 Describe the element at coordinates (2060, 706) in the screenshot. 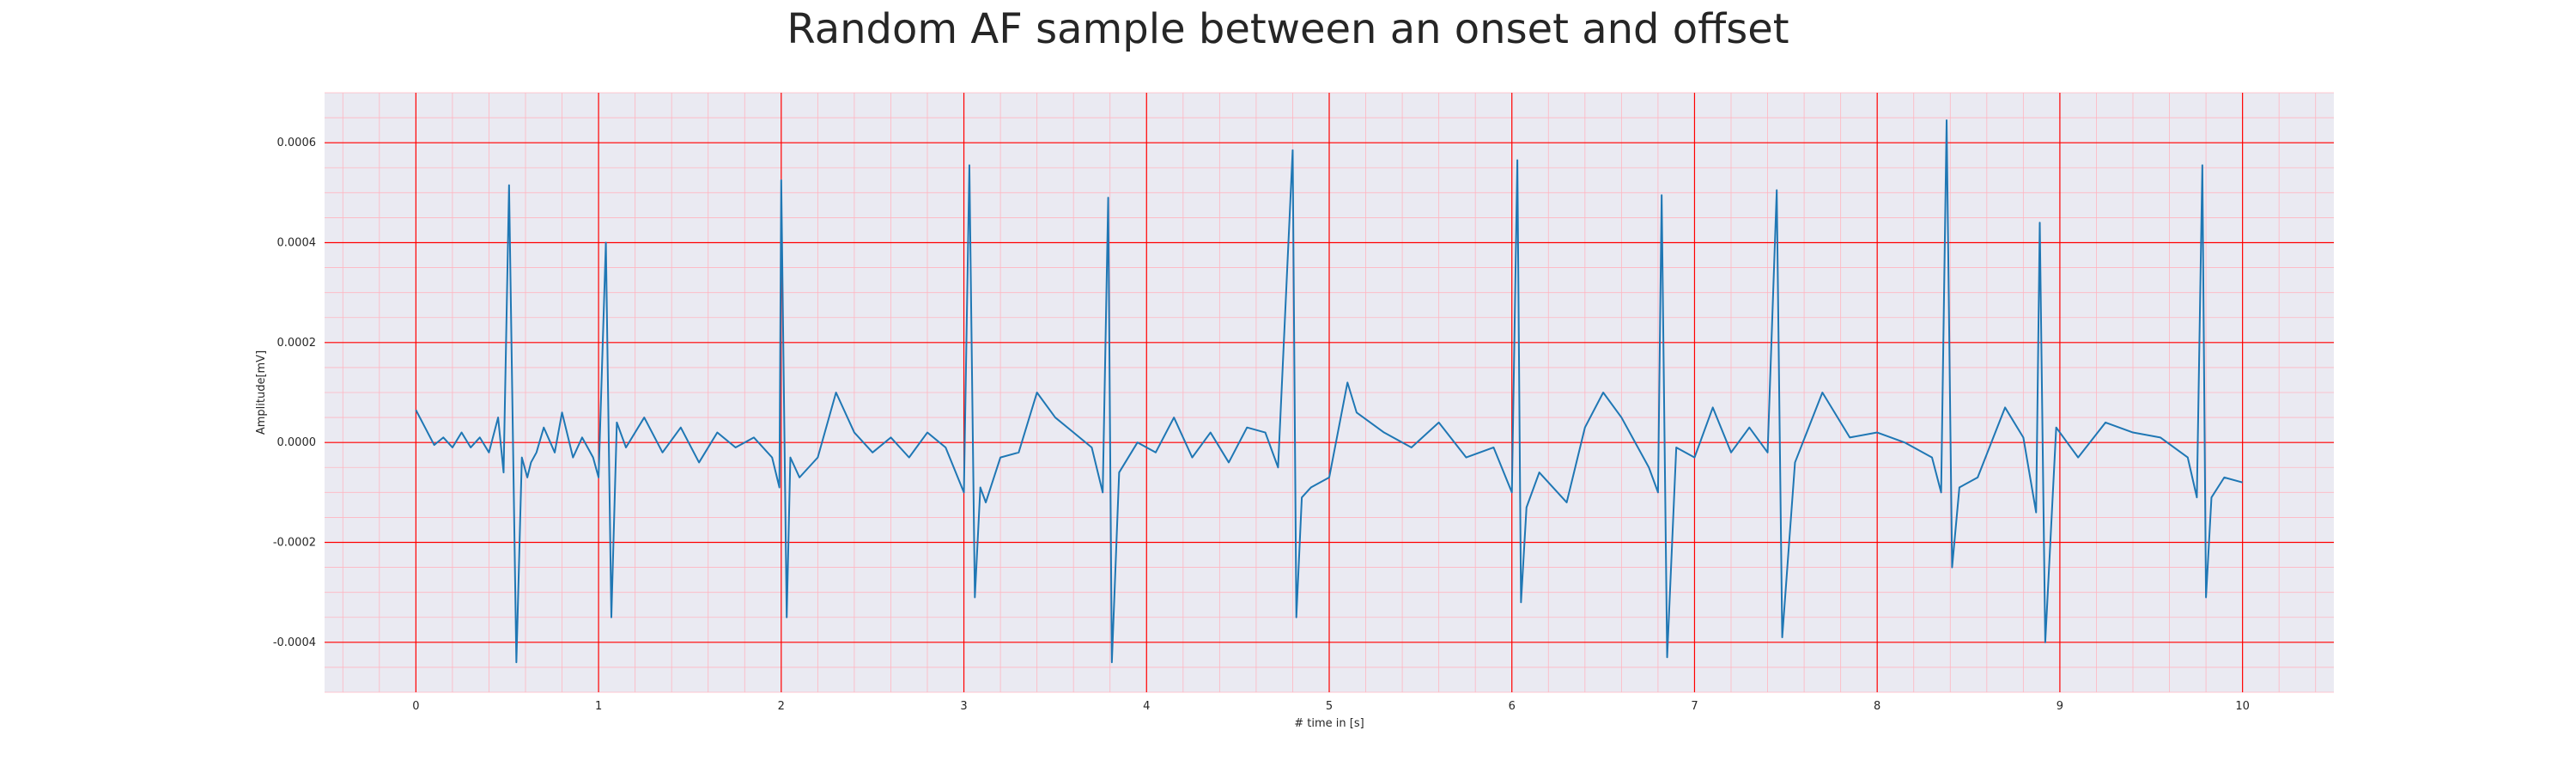

I see `x-tick-label: 9` at that location.